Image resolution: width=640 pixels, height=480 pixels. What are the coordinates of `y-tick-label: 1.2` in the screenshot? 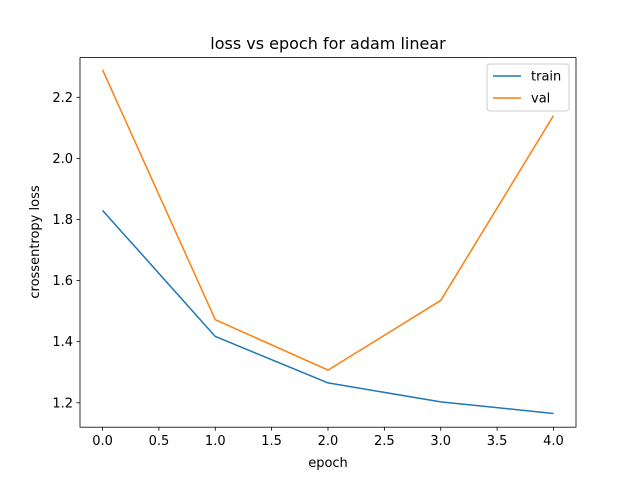 It's located at (62, 403).